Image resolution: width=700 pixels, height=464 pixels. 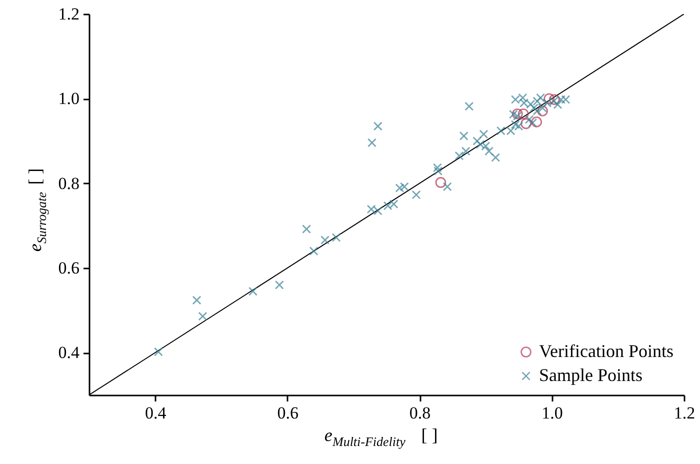 I want to click on y-axis-title: eSurrogate [ ], so click(x=37, y=210).